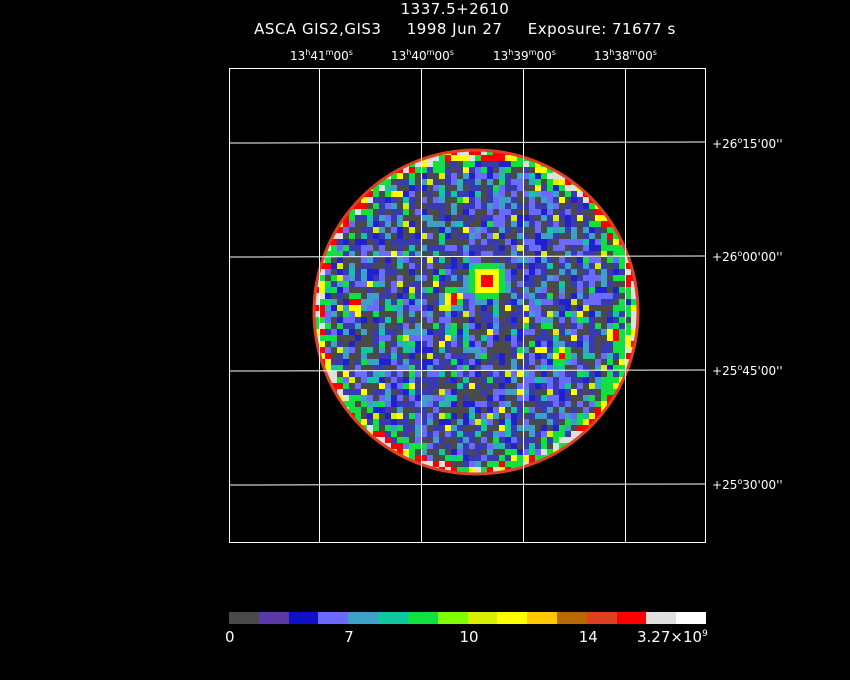  Describe the element at coordinates (244, 618) in the screenshot. I see `colorbar-swatch` at that location.